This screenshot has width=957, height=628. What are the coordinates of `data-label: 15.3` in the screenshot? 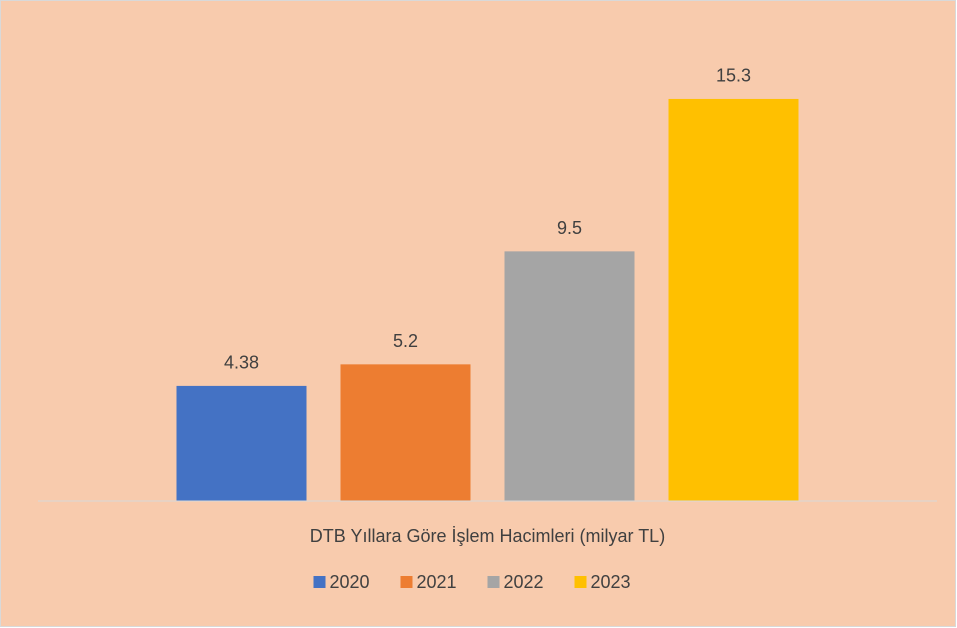 It's located at (733, 76).